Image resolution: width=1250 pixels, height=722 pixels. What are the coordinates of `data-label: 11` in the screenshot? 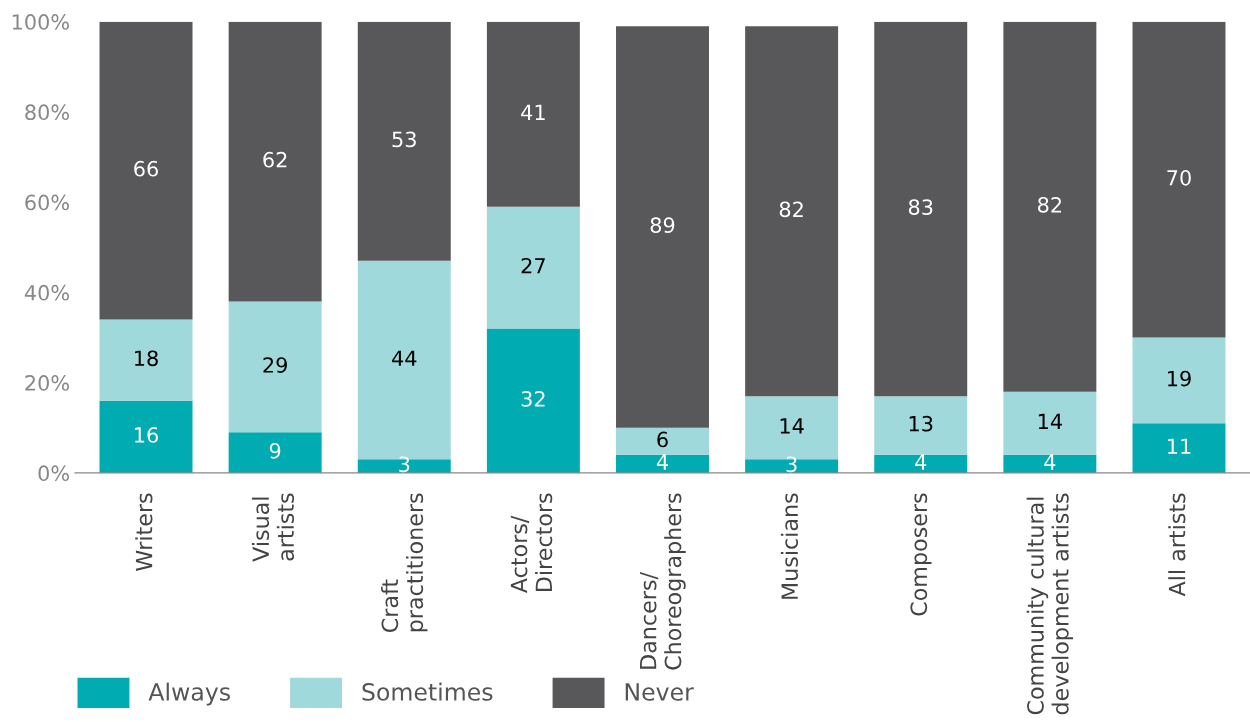 It's located at (1179, 446).